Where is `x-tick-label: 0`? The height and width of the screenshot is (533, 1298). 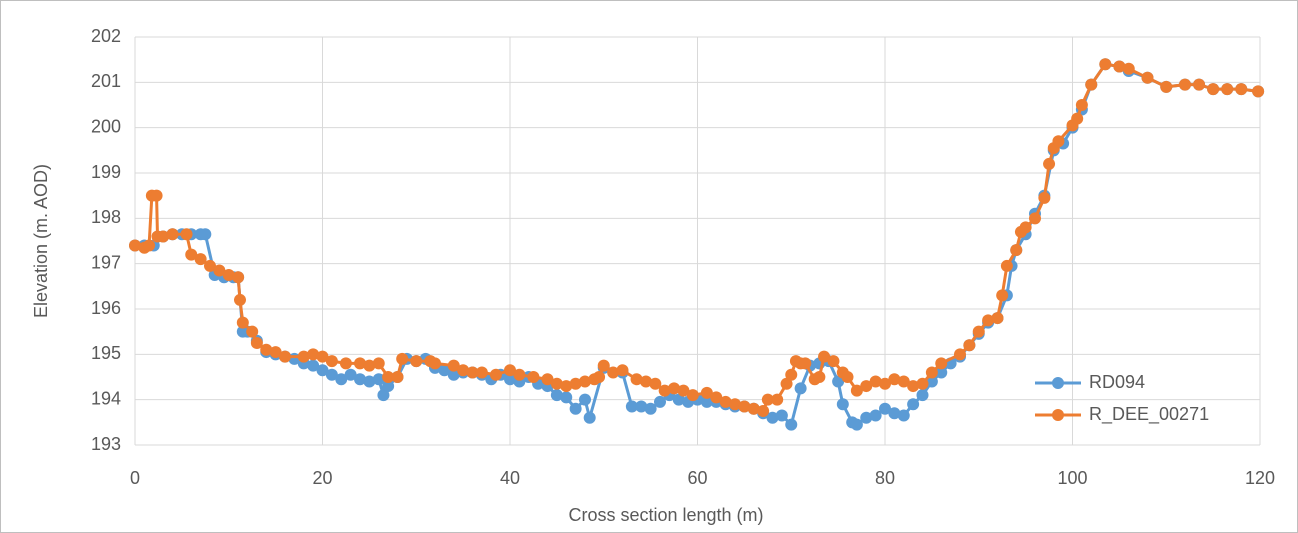 x-tick-label: 0 is located at coordinates (135, 478).